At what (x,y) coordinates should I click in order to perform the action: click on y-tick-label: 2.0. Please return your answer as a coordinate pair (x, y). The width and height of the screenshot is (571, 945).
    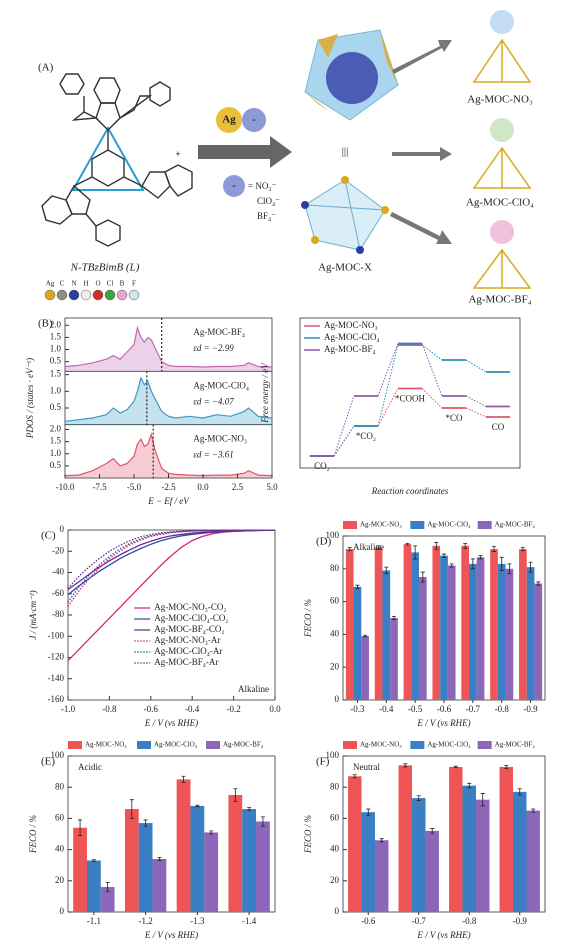
    Looking at the image, I should click on (56, 429).